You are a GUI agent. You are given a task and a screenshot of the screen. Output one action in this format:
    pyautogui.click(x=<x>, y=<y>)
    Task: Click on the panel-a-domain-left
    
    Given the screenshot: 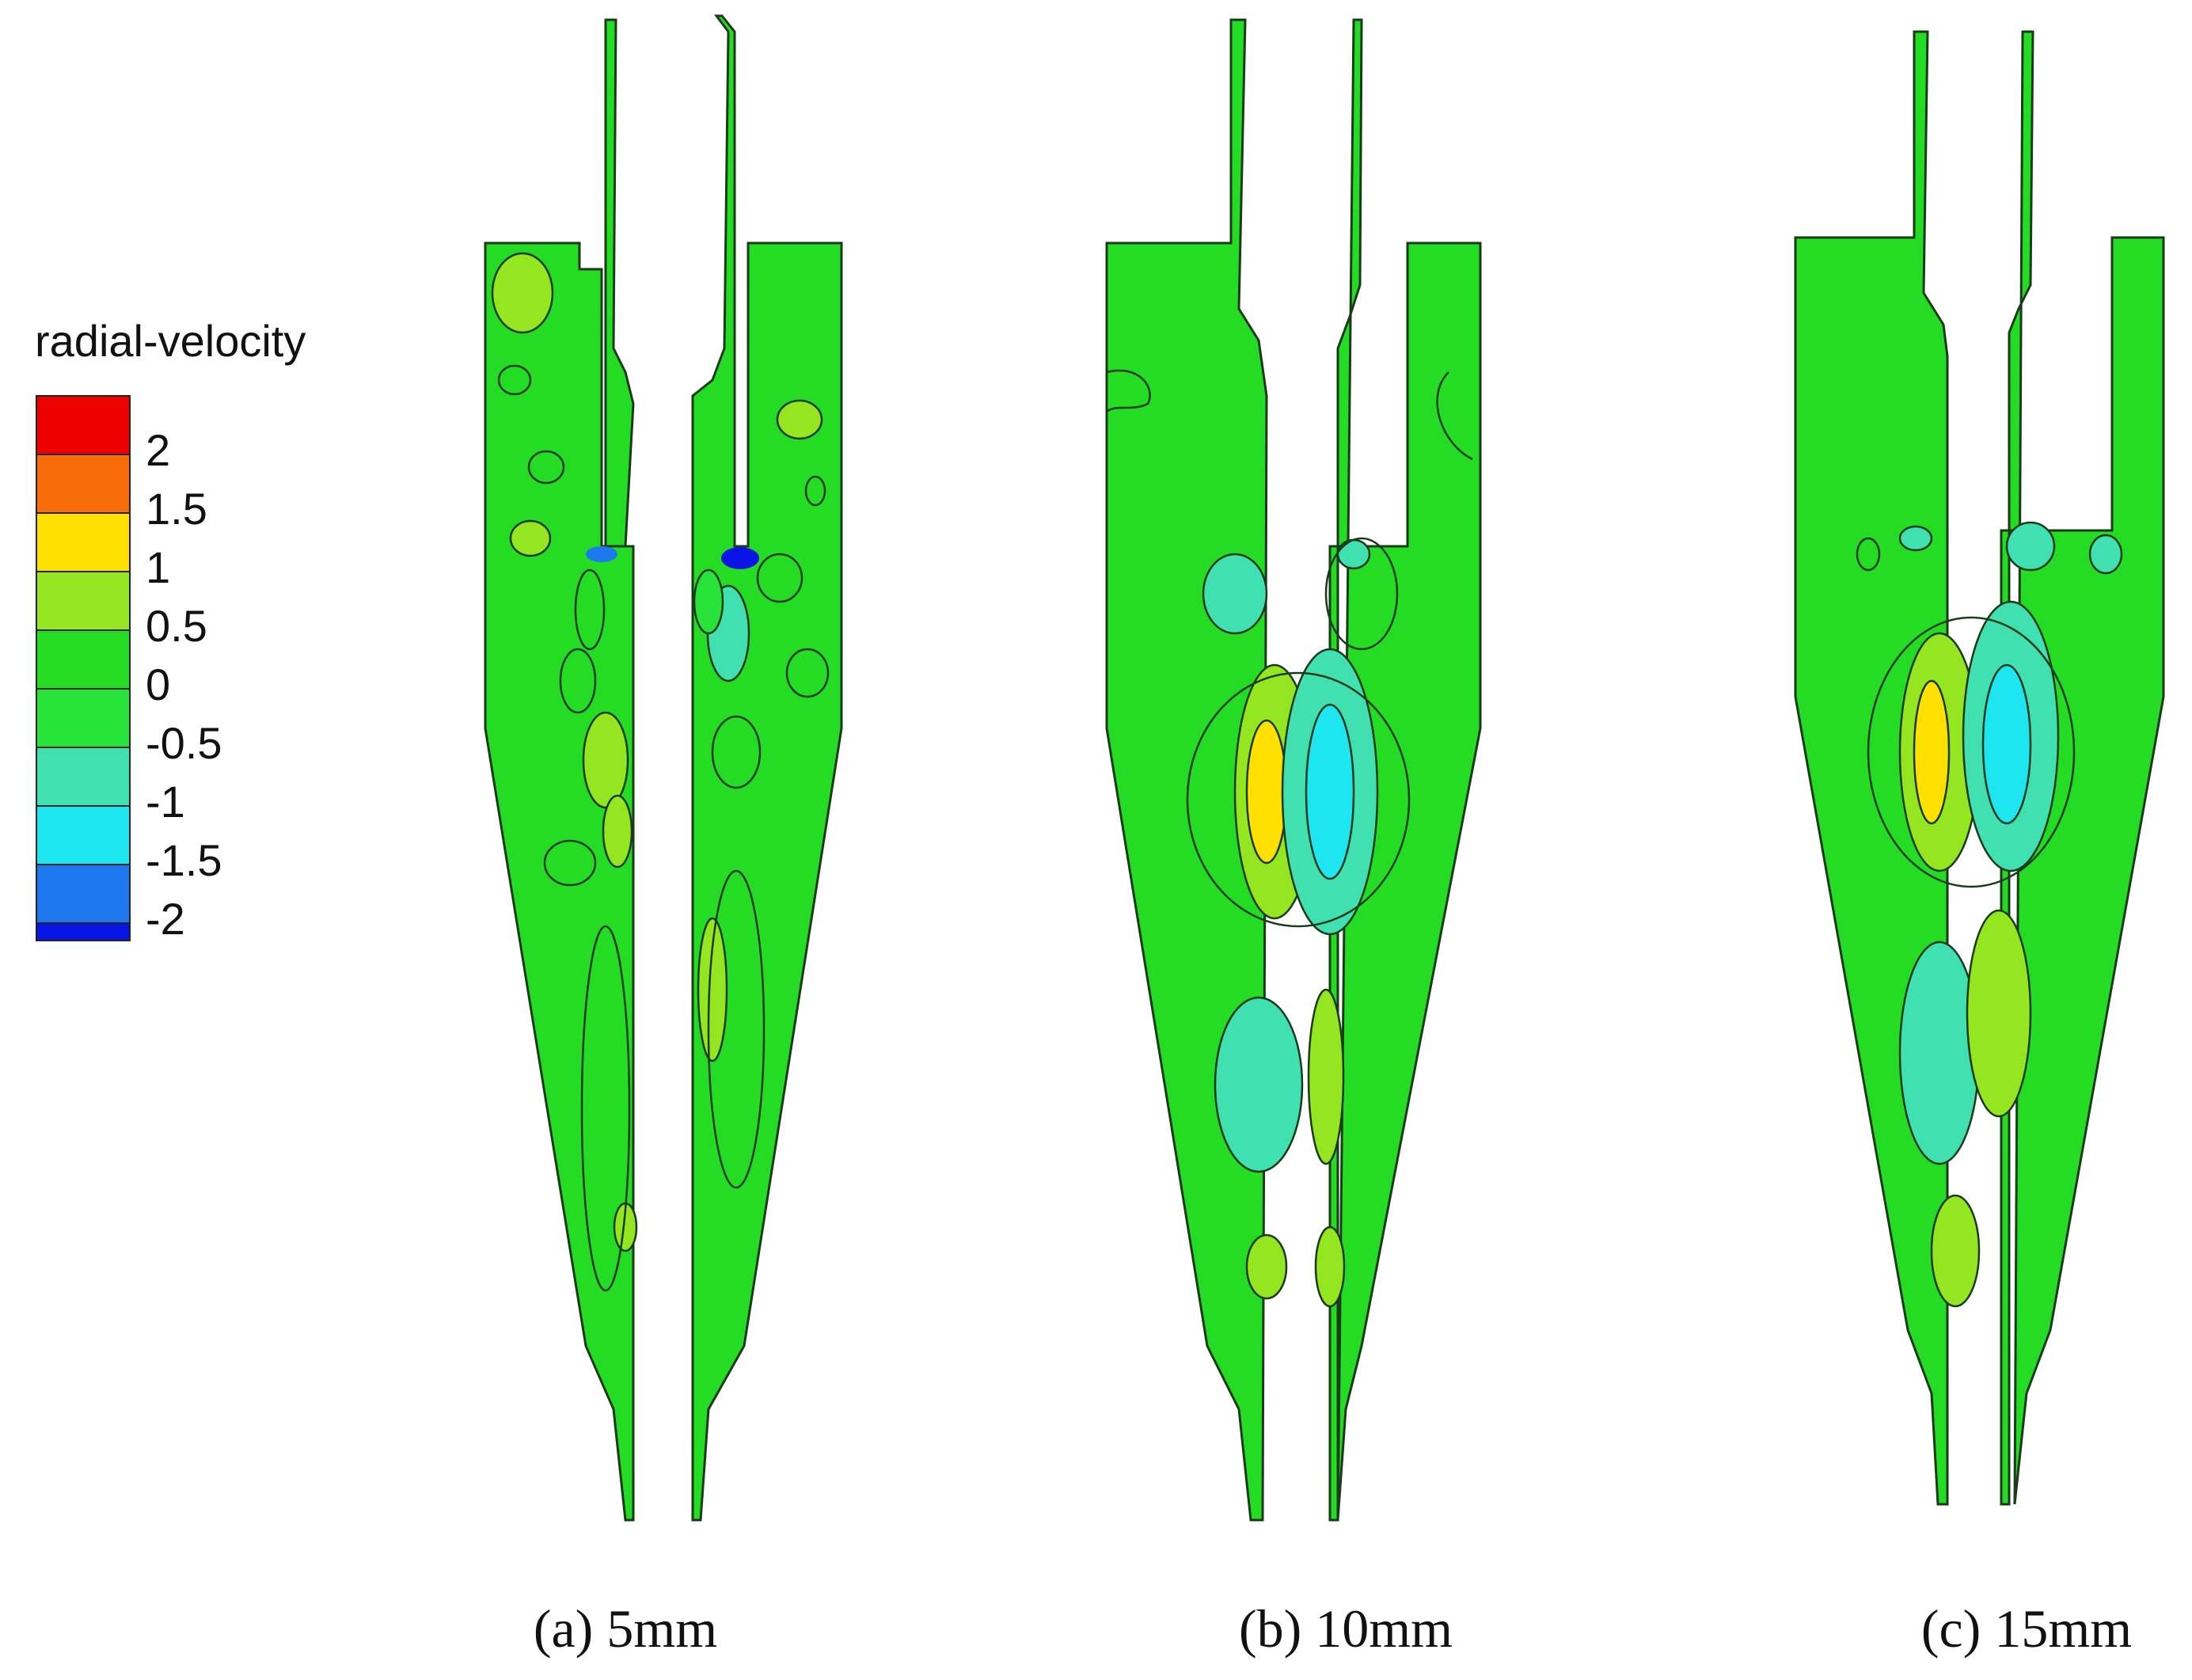 What is the action you would take?
    pyautogui.click(x=559, y=881)
    